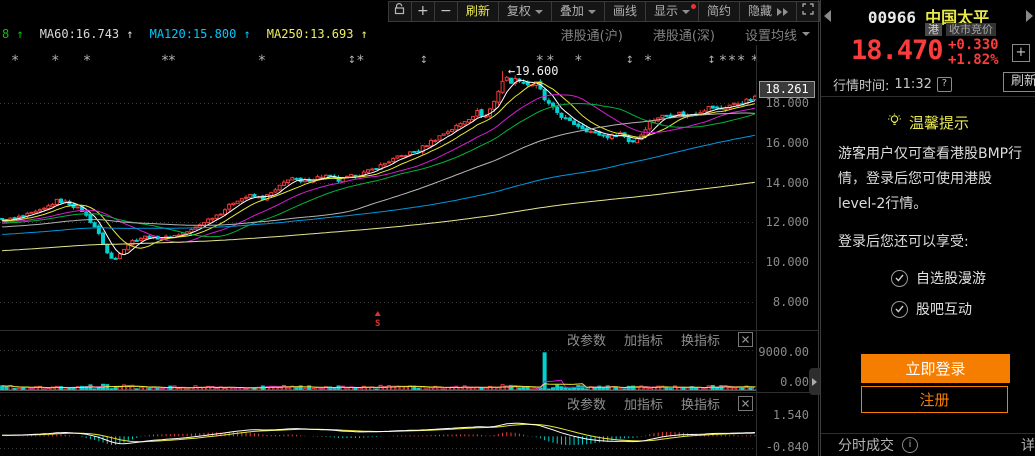 Image resolution: width=1035 pixels, height=456 pixels. Describe the element at coordinates (787, 222) in the screenshot. I see `y-axis-label: 12.000` at that location.